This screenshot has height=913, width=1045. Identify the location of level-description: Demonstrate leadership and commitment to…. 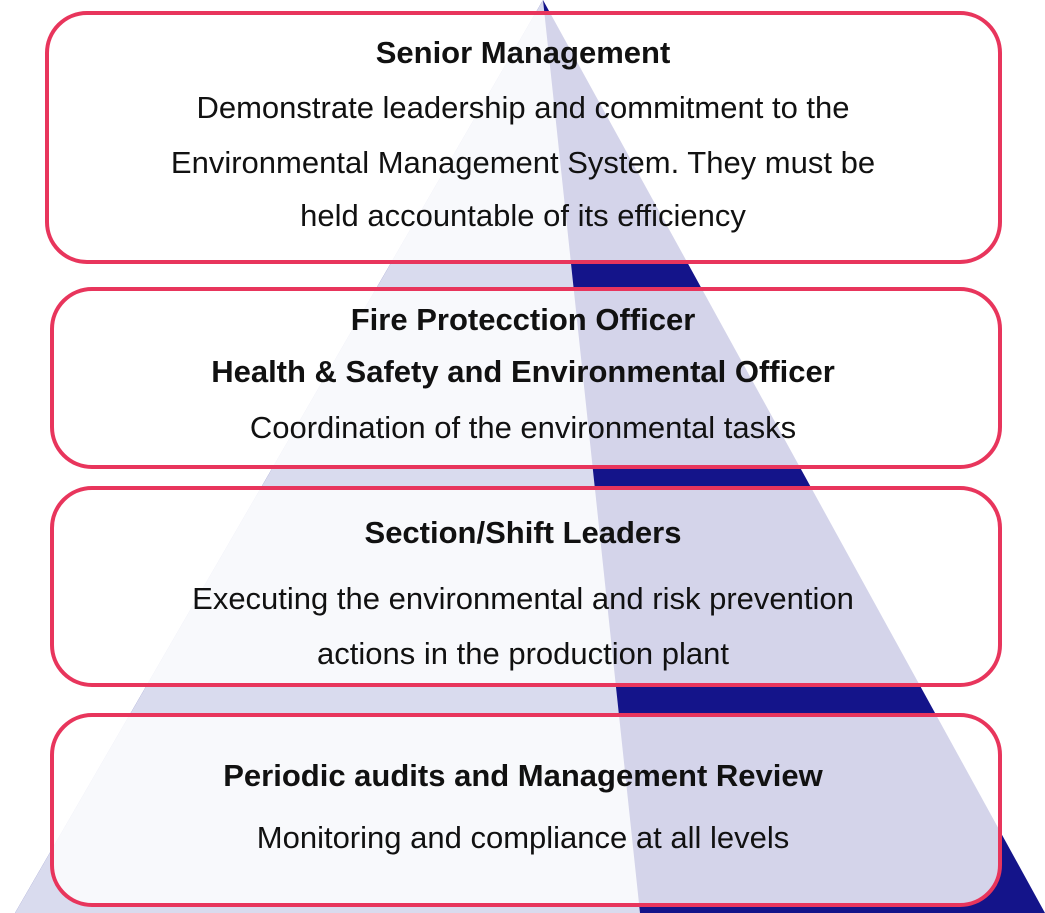
(522, 107).